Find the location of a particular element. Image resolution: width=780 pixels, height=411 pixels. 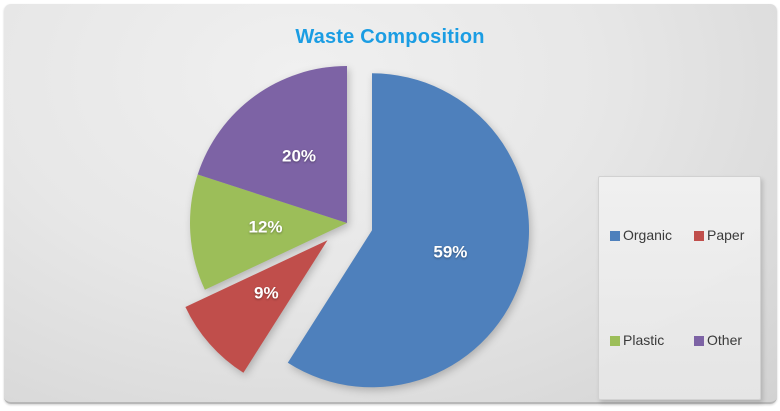

legend-swatch-organic-icon is located at coordinates (615, 235).